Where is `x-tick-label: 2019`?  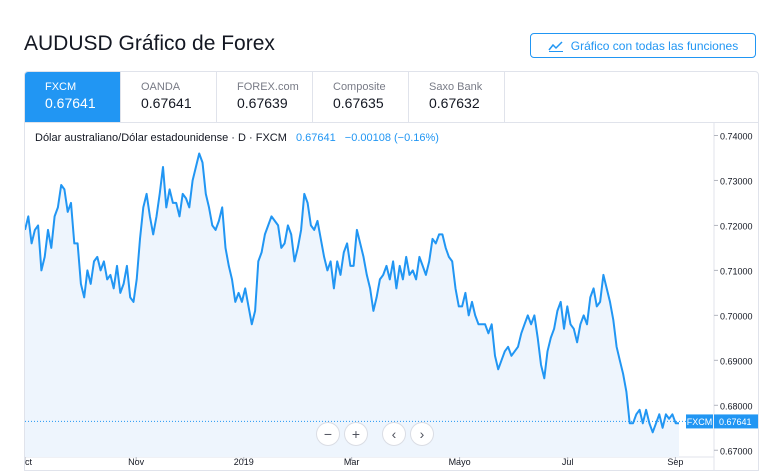
x-tick-label: 2019 is located at coordinates (244, 462).